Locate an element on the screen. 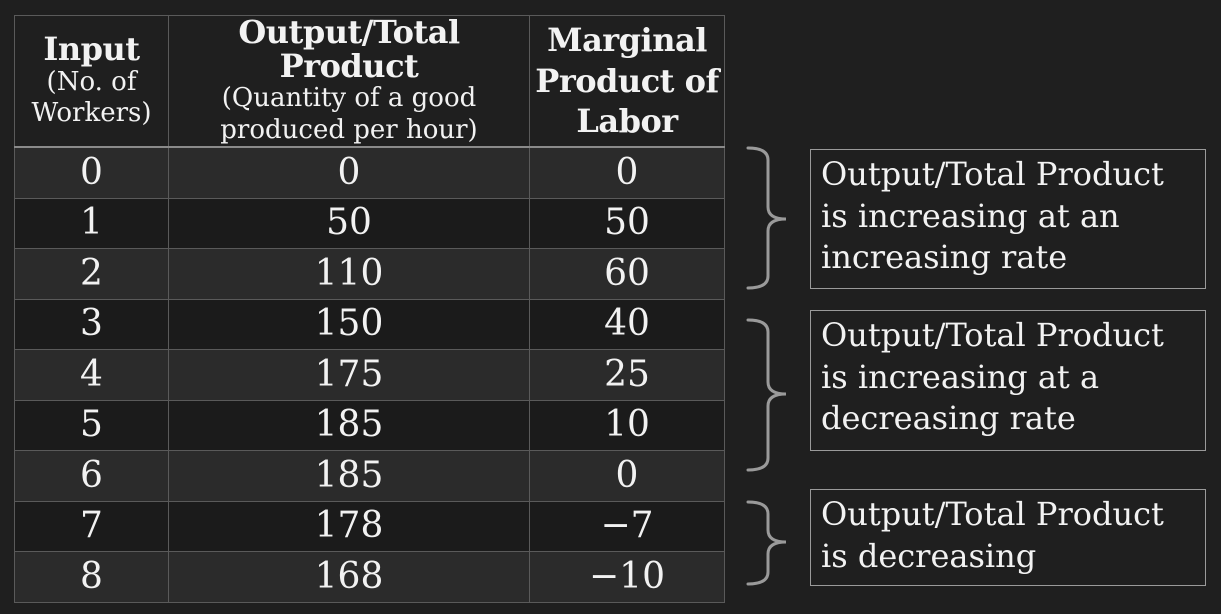 This screenshot has width=1221, height=614. table-row: 8 168 −10 is located at coordinates (369, 577).